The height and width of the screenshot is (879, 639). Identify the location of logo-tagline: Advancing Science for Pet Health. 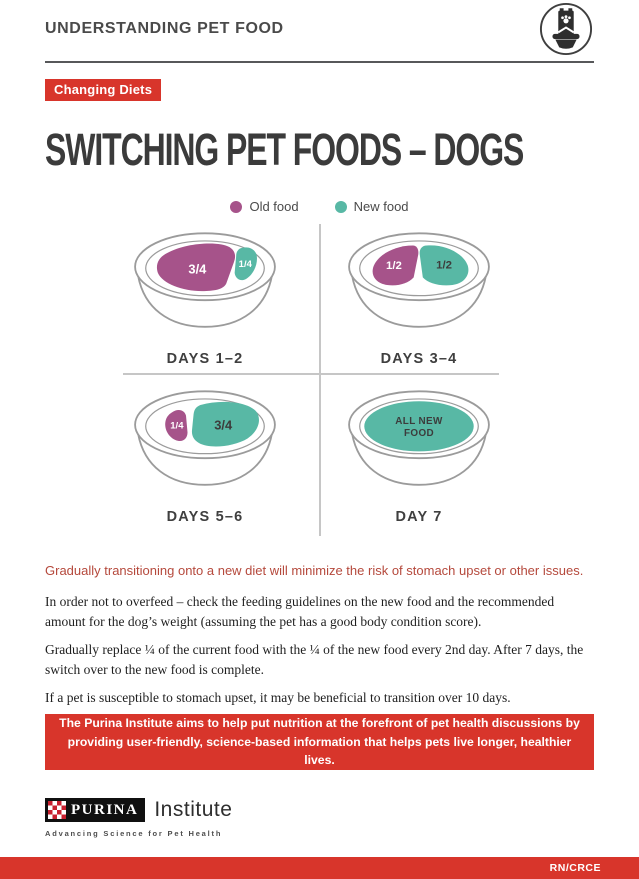
(134, 833).